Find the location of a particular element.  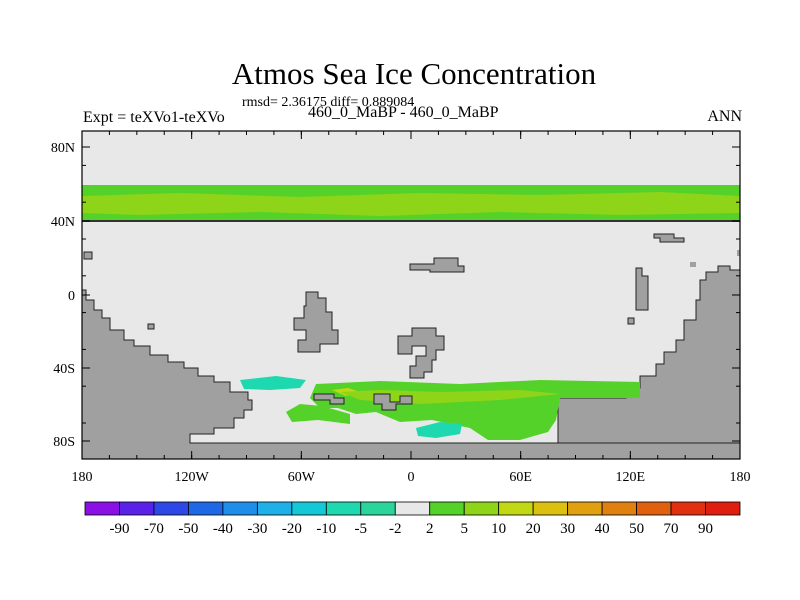

island-a is located at coordinates (151, 326).